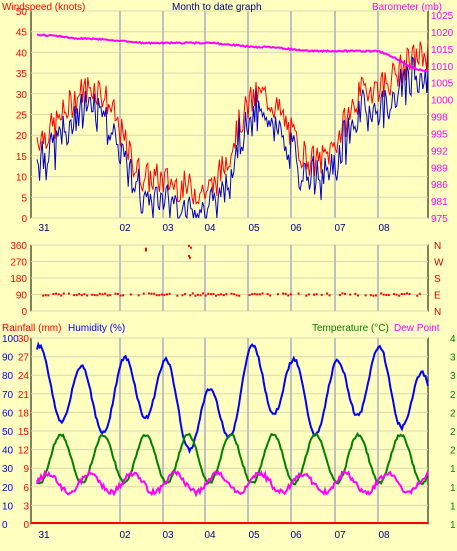  What do you see at coordinates (439, 134) in the screenshot?
I see `top-y2-tick: 995` at bounding box center [439, 134].